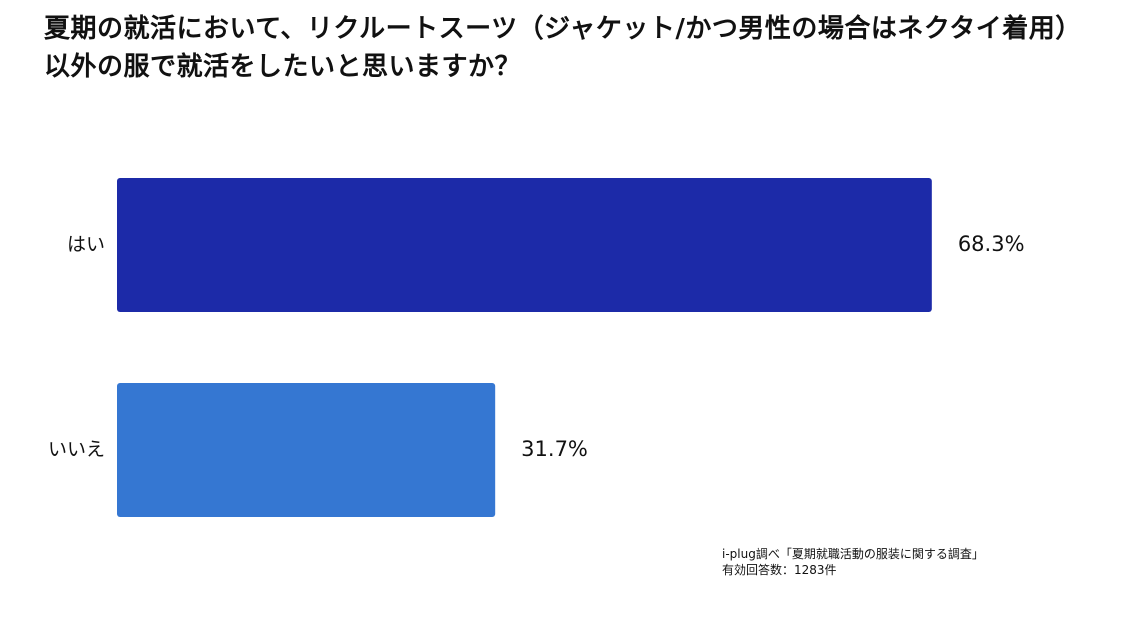  Describe the element at coordinates (283, 67) in the screenshot. I see `chart-title-line-2: 以外の服で就活をしたいと思いますか？` at that location.